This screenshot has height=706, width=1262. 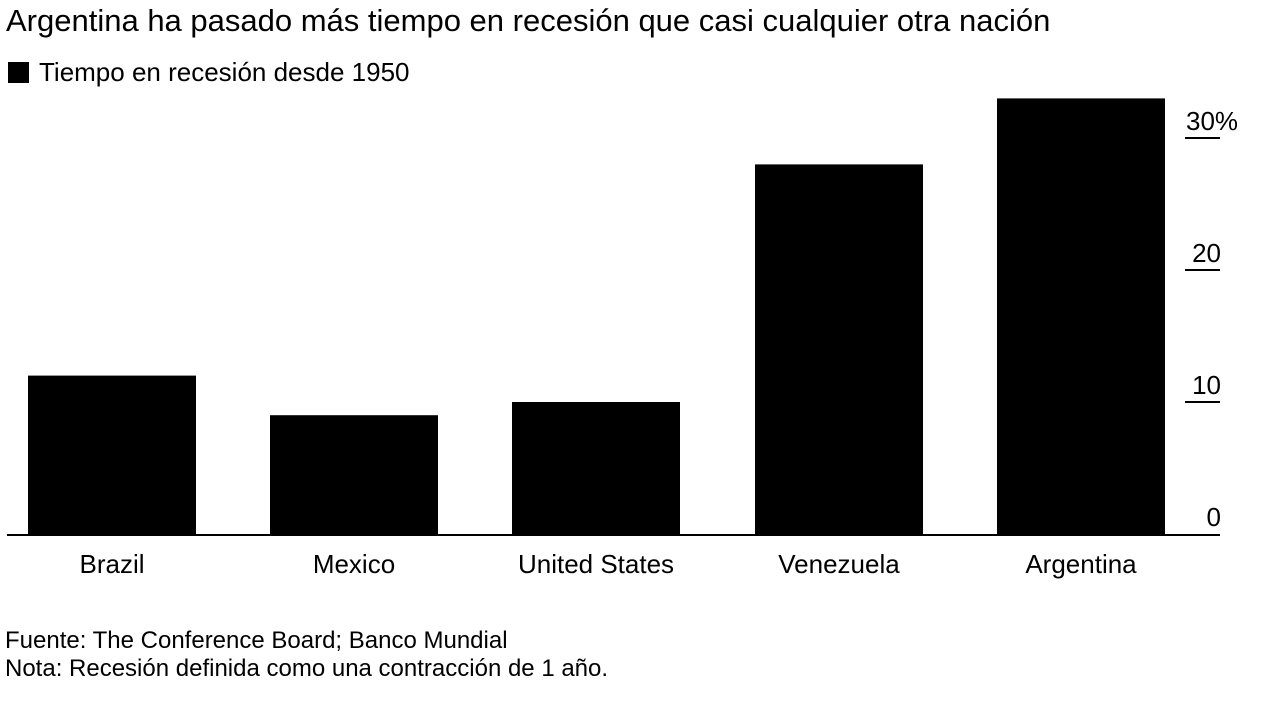 I want to click on x-tick-label: Argentina, so click(x=1081, y=564).